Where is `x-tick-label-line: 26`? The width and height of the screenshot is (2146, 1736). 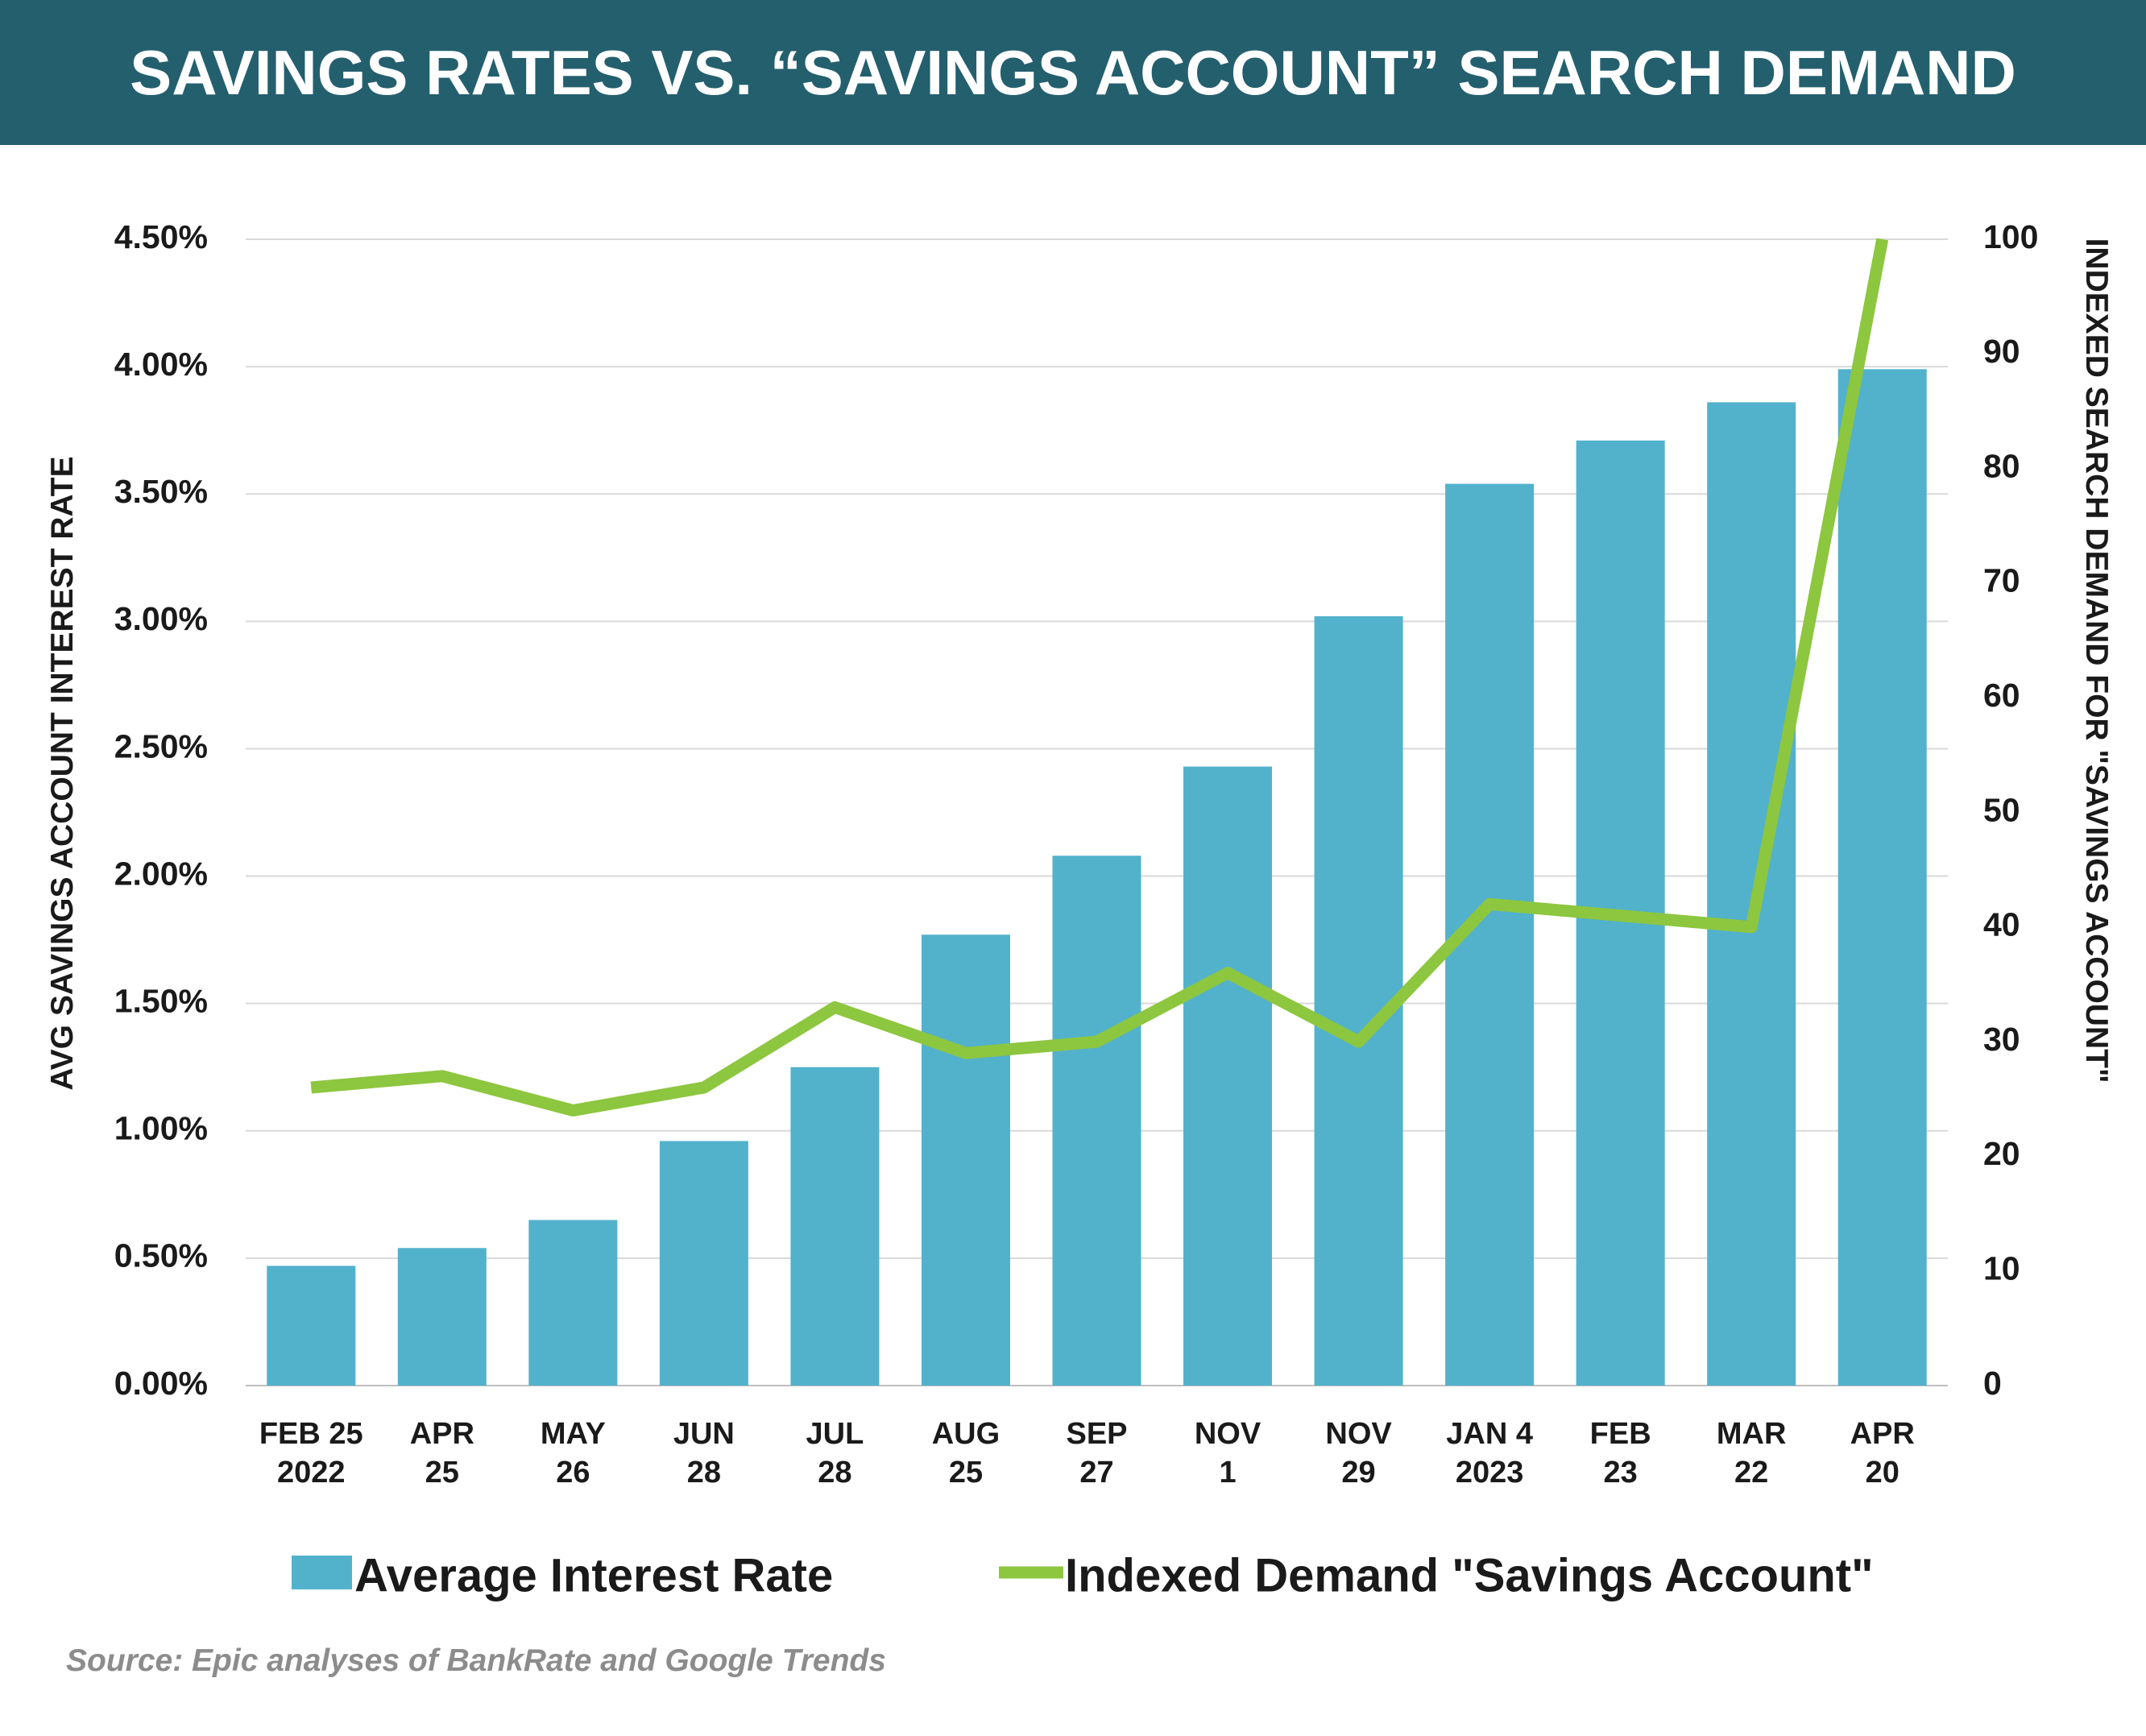 x-tick-label-line: 26 is located at coordinates (573, 1473).